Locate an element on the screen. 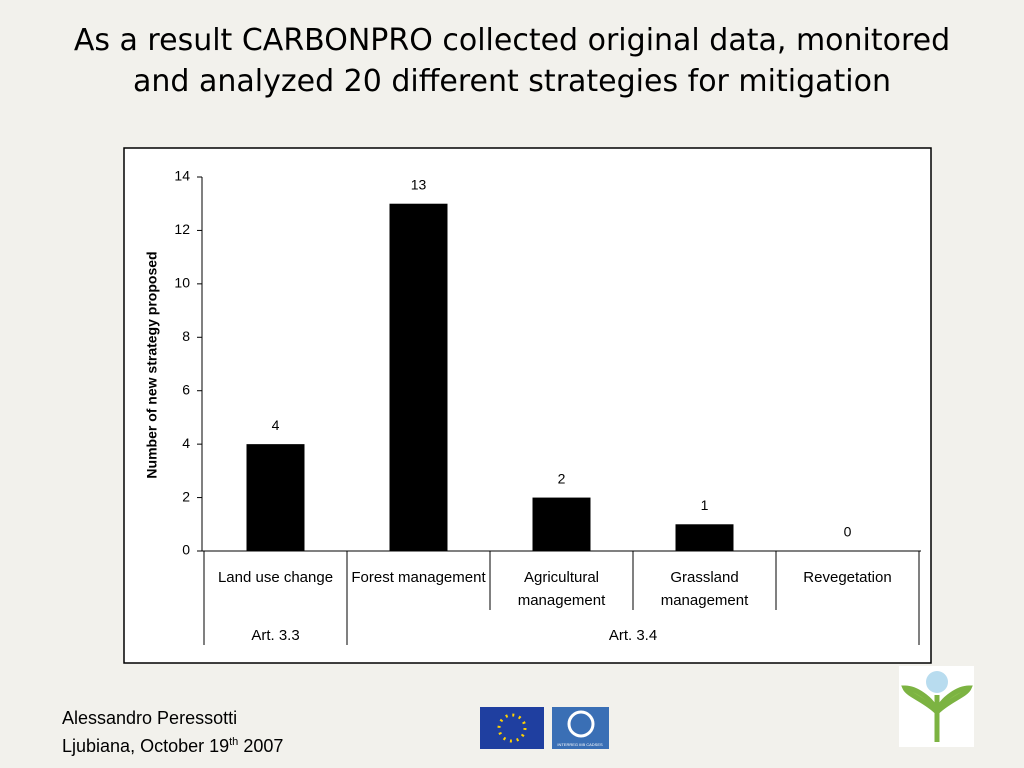  group-label: Art. 3.3 is located at coordinates (275, 635).